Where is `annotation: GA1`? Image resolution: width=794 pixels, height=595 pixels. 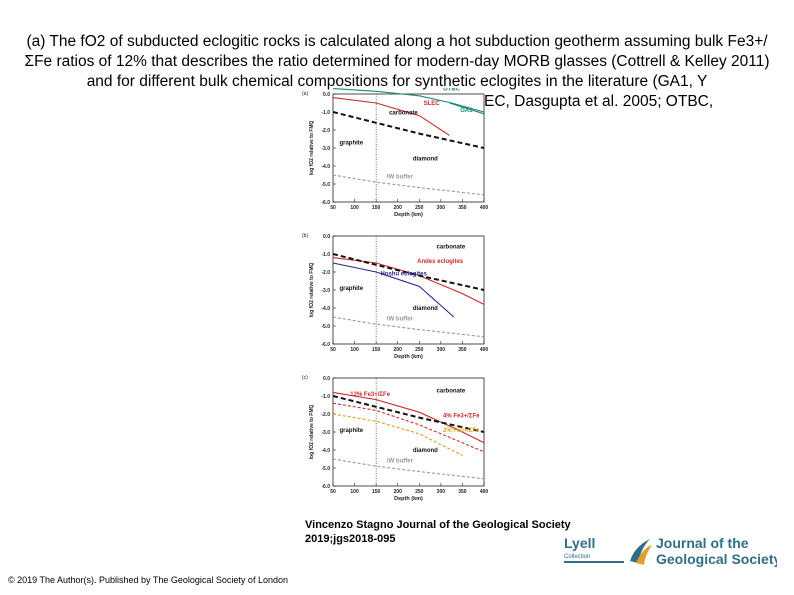 annotation: GA1 is located at coordinates (466, 111).